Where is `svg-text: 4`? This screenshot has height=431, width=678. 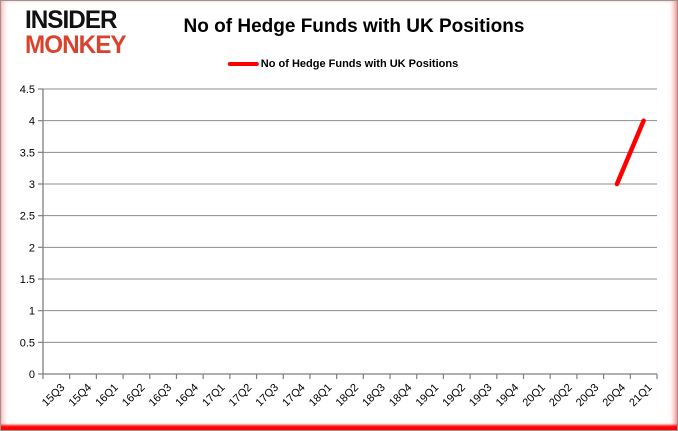
svg-text: 4 is located at coordinates (32, 122).